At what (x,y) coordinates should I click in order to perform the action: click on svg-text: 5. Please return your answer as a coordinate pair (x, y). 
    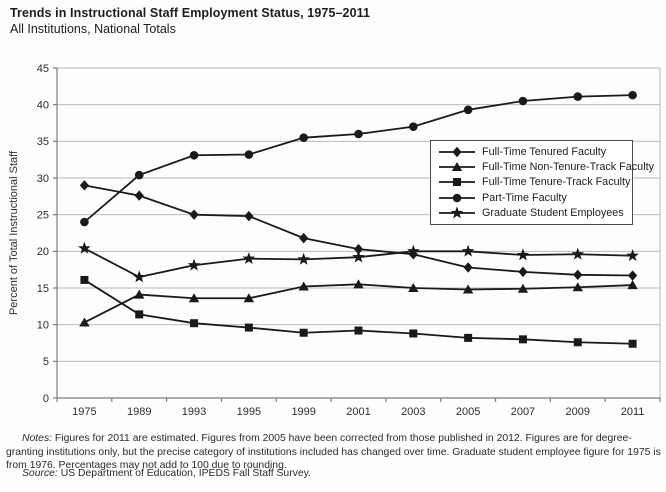
    Looking at the image, I should click on (46, 362).